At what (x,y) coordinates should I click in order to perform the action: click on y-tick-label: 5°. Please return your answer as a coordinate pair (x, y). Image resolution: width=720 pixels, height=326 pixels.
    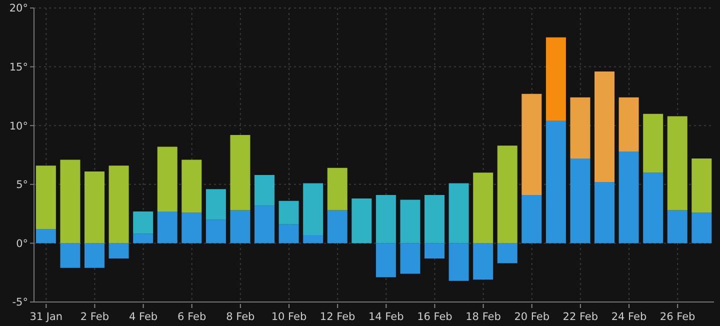
    Looking at the image, I should click on (22, 185).